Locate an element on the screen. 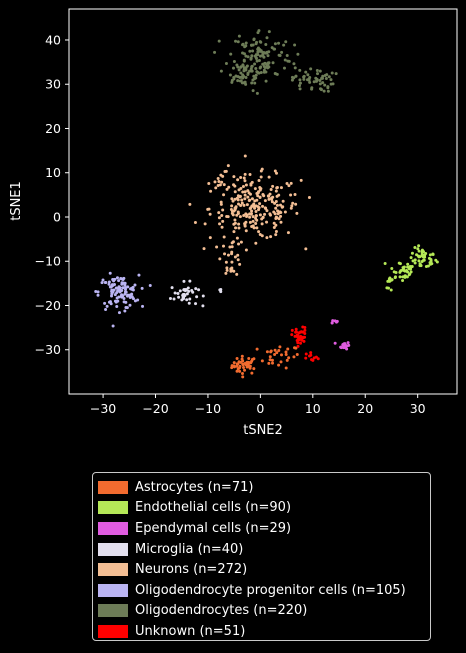 Image resolution: width=466 pixels, height=653 pixels. legend-item: Oligodendrocytes (n=220) is located at coordinates (264, 611).